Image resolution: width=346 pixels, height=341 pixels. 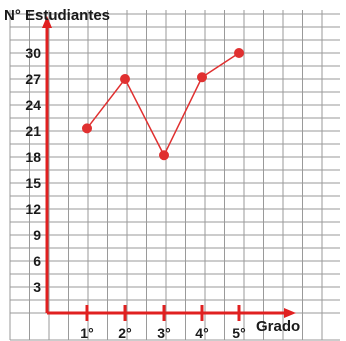 I want to click on y-tick-label: 15, so click(x=33, y=183).